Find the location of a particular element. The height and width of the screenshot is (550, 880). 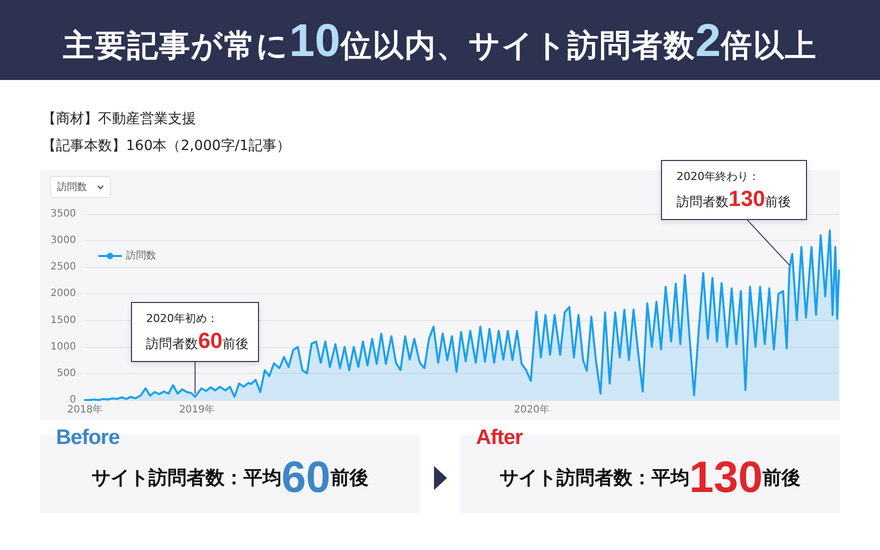

y-tick-label: 0 is located at coordinates (73, 400).